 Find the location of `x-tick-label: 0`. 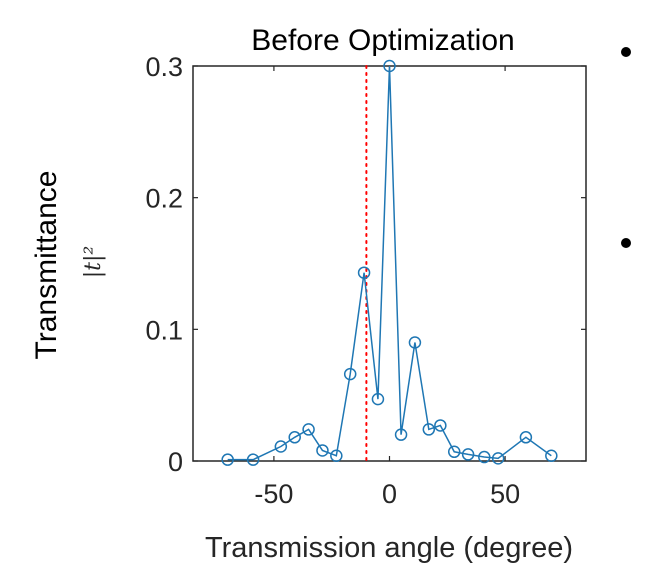

x-tick-label: 0 is located at coordinates (389, 494).